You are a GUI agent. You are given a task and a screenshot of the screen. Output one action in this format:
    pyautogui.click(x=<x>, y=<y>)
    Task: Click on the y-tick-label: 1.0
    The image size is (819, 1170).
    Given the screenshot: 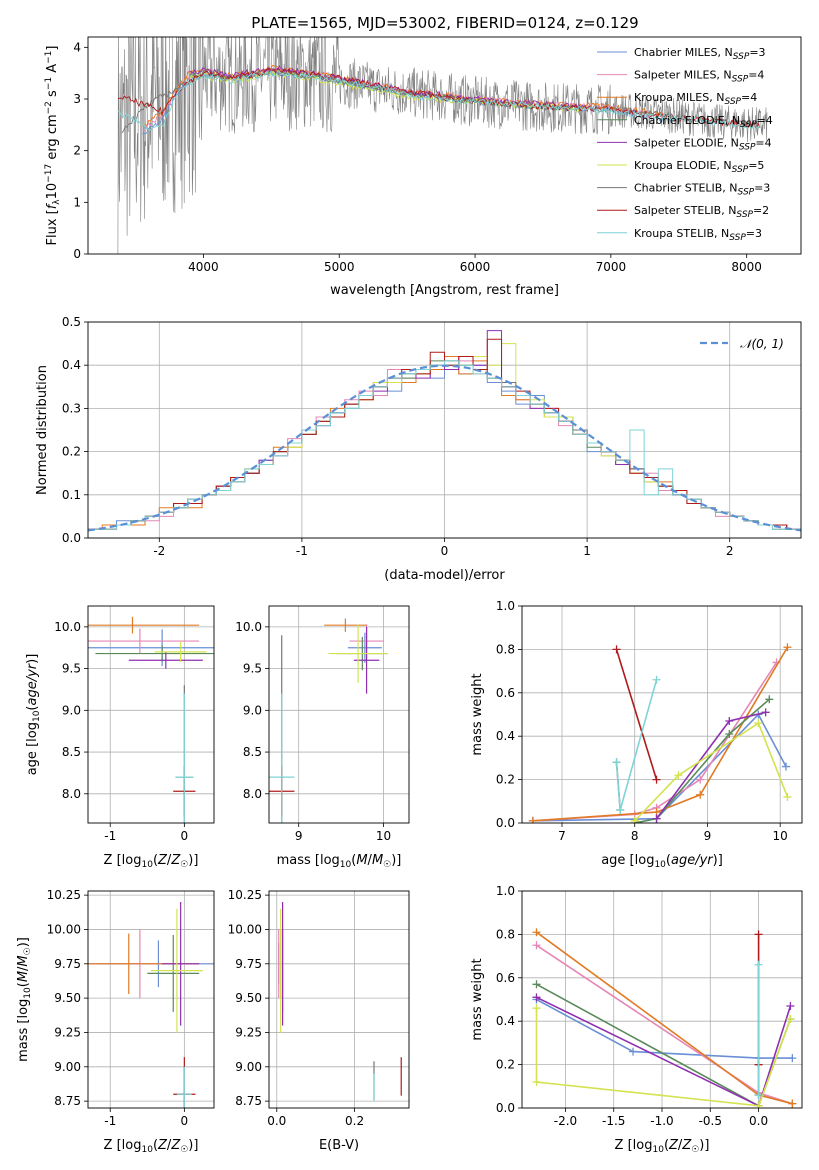 What is the action you would take?
    pyautogui.click(x=505, y=606)
    